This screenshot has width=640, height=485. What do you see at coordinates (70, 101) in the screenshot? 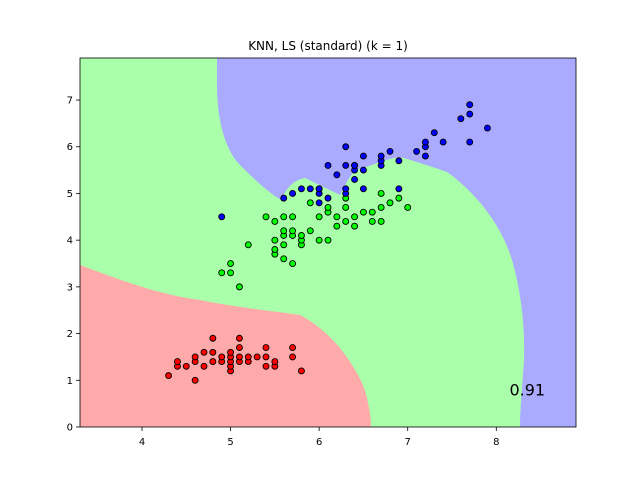
I see `y-tick-label-7: 7` at bounding box center [70, 101].